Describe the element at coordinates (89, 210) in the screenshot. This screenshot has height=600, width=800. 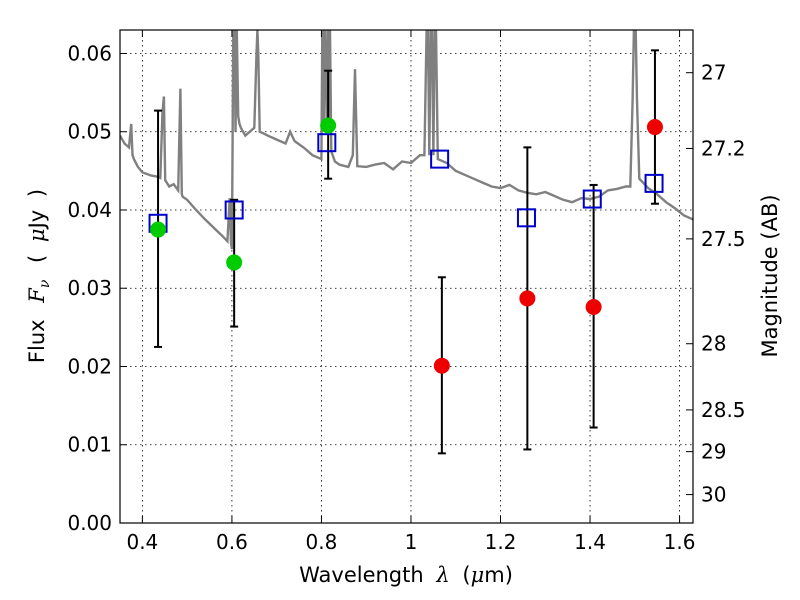
I see `y-tick-label: 0.04` at that location.